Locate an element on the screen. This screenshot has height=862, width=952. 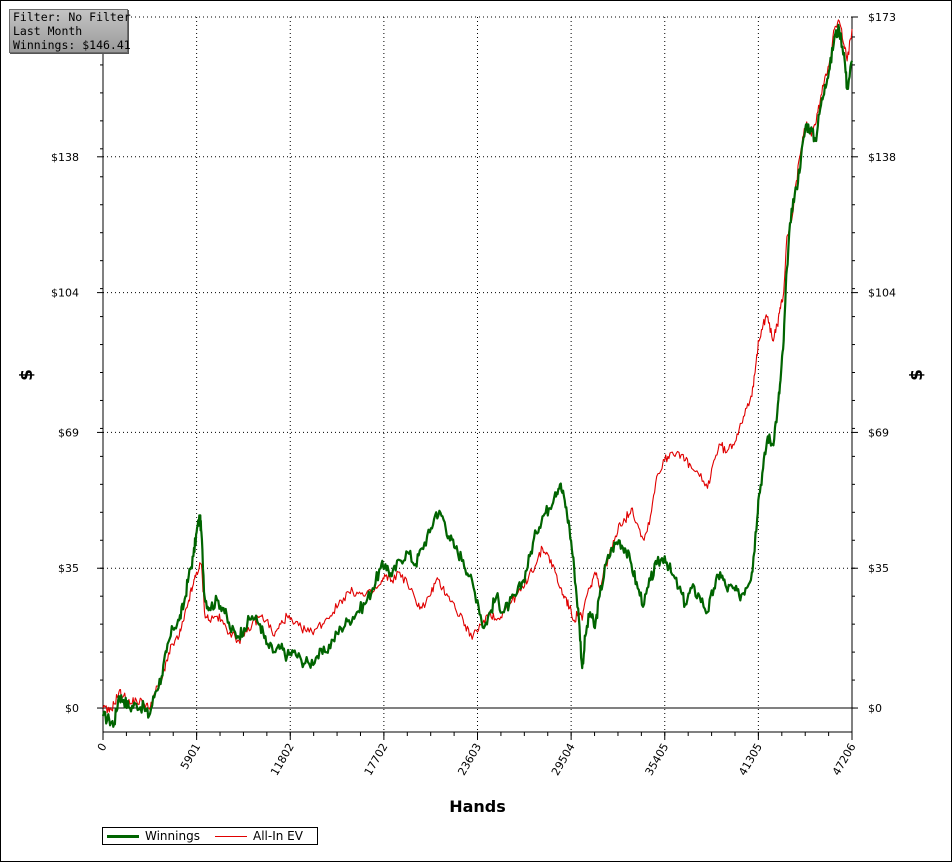
y-axis-title-right: $ is located at coordinates (917, 375).